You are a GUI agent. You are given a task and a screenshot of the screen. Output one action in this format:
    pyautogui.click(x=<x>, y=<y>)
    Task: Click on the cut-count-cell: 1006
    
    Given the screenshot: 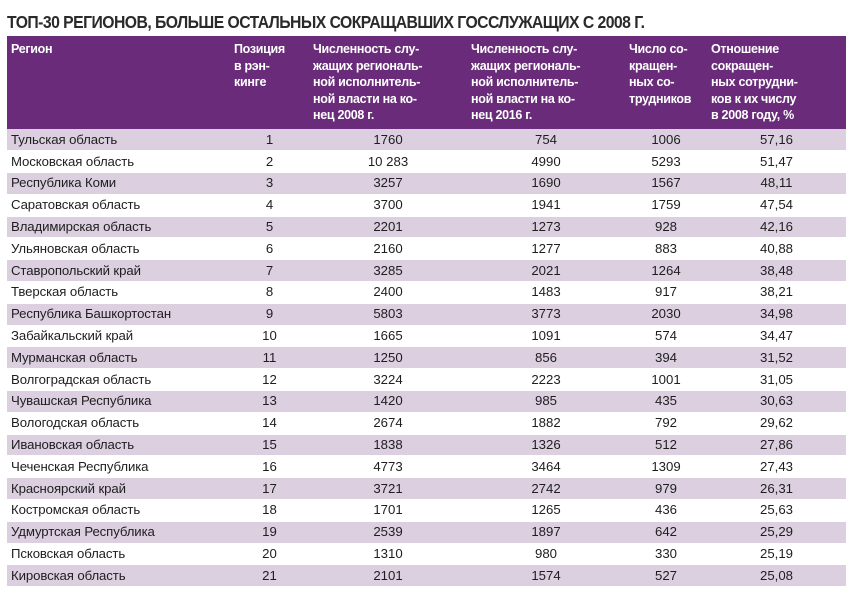 What is the action you would take?
    pyautogui.click(x=666, y=140)
    